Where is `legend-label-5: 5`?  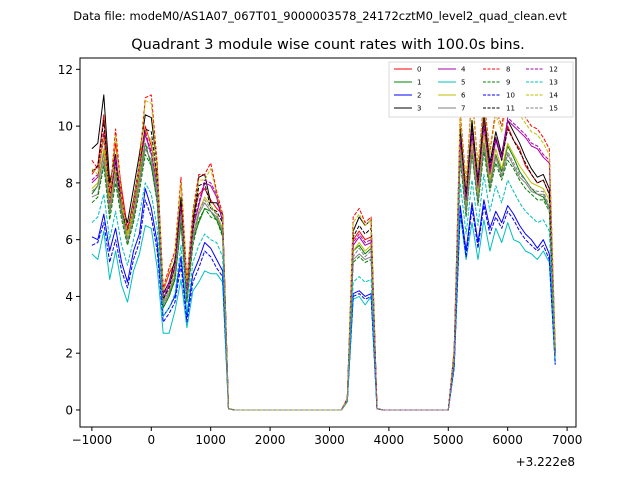 legend-label-5: 5 is located at coordinates (463, 83).